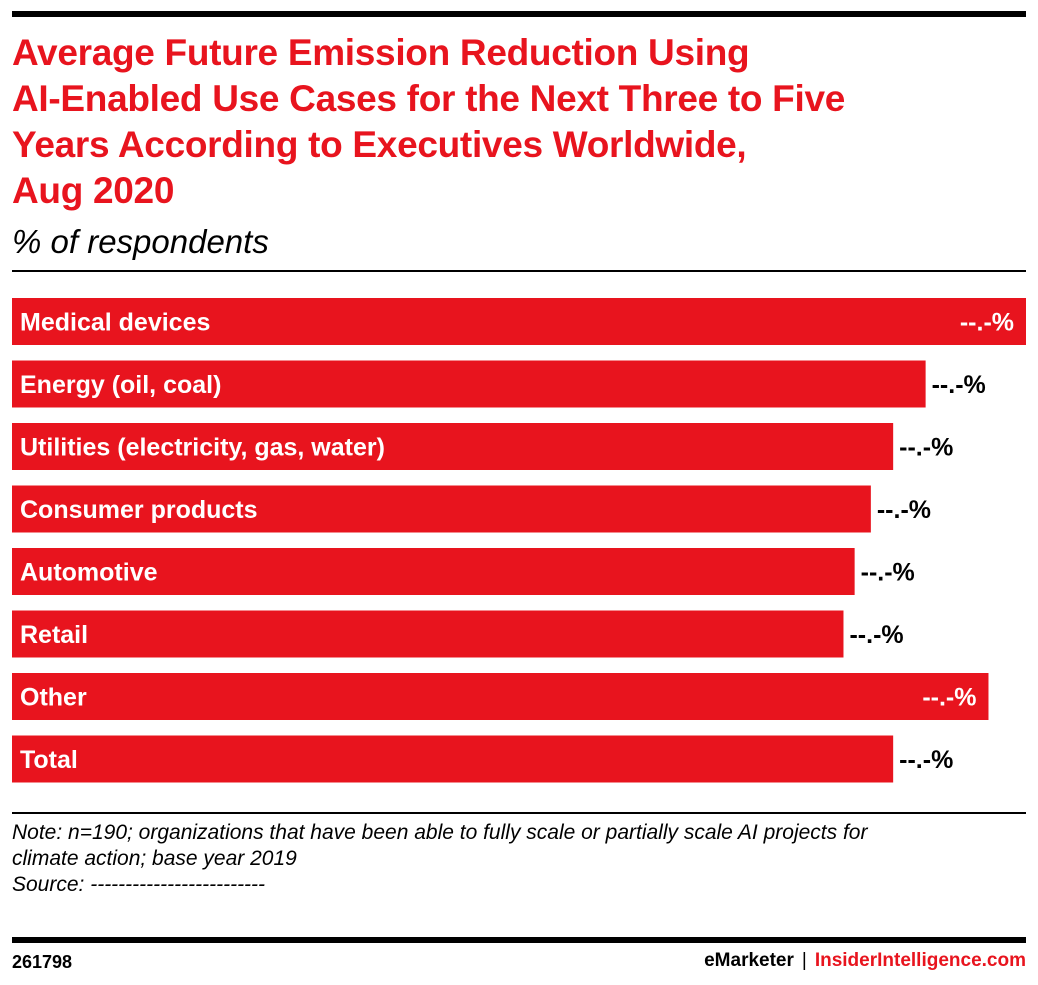 Image resolution: width=1038 pixels, height=985 pixels. I want to click on bar-group: Energy (oil, coal) --.-%, so click(499, 384).